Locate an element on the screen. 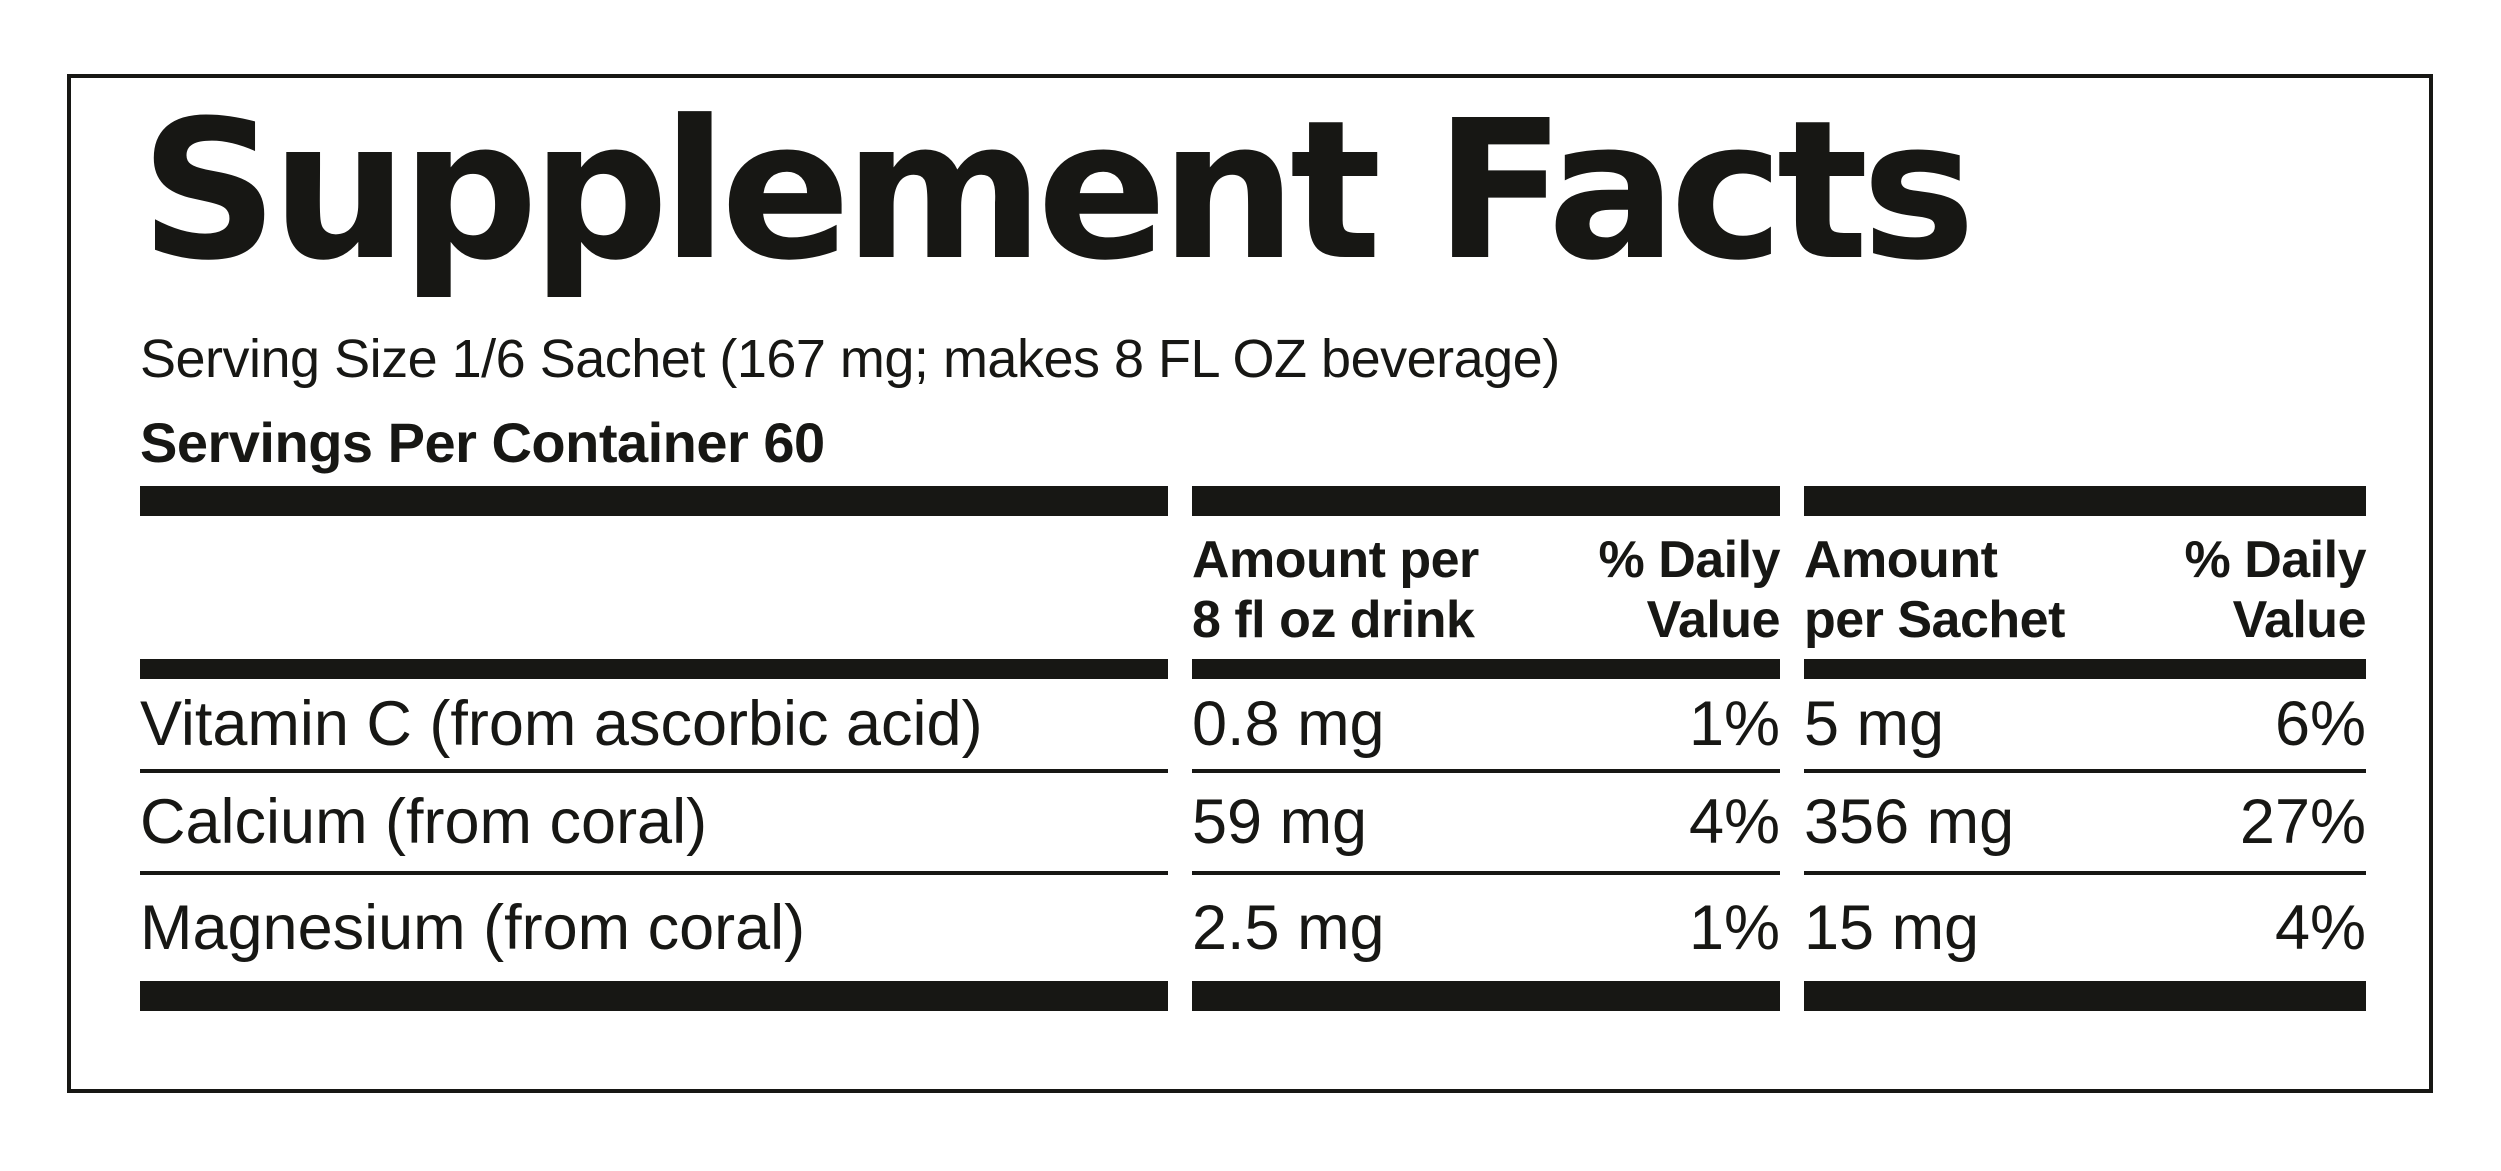  amount-per-drink-value: 2.5 mg is located at coordinates (1288, 927).